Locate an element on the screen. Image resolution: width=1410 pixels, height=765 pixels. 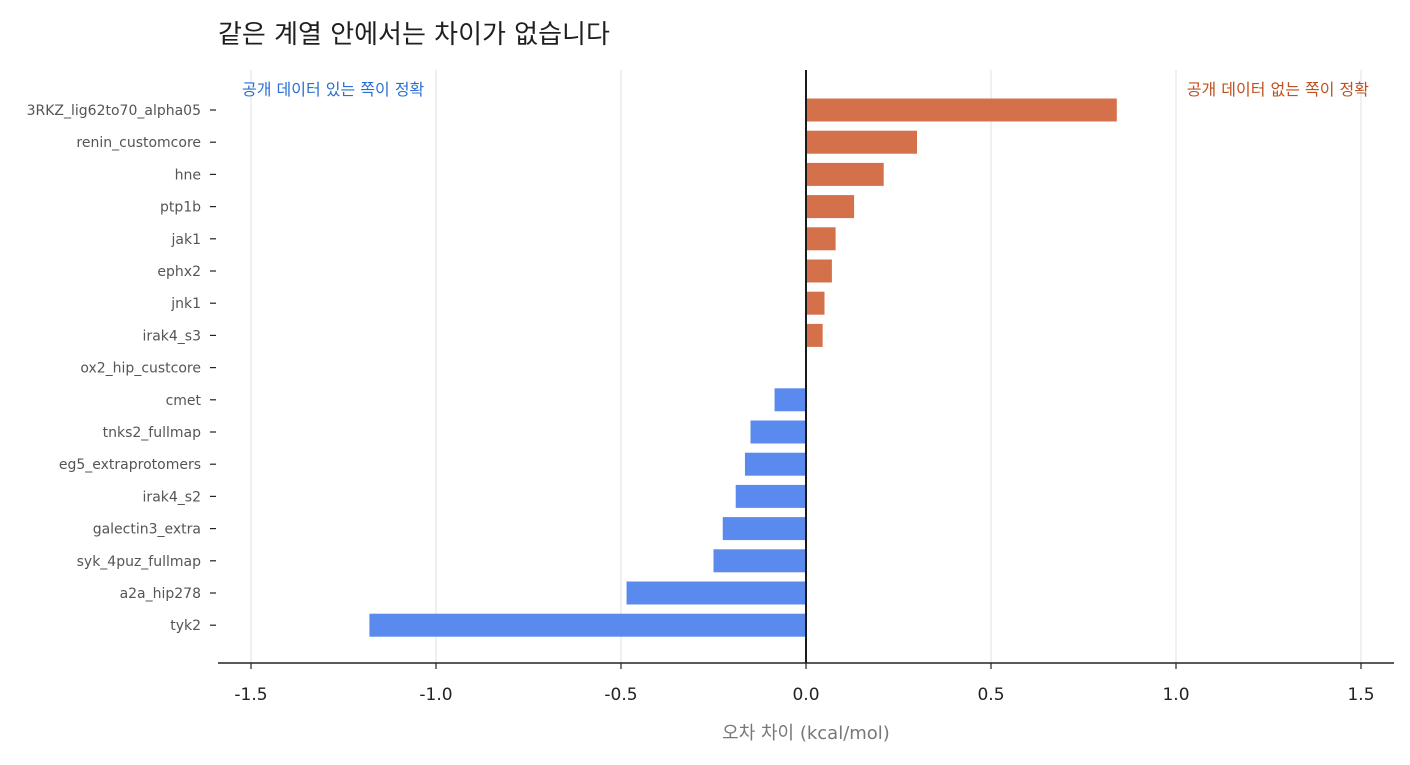
annotation-left: 공개 데이터 있는 쪽이 정확 is located at coordinates (333, 89).